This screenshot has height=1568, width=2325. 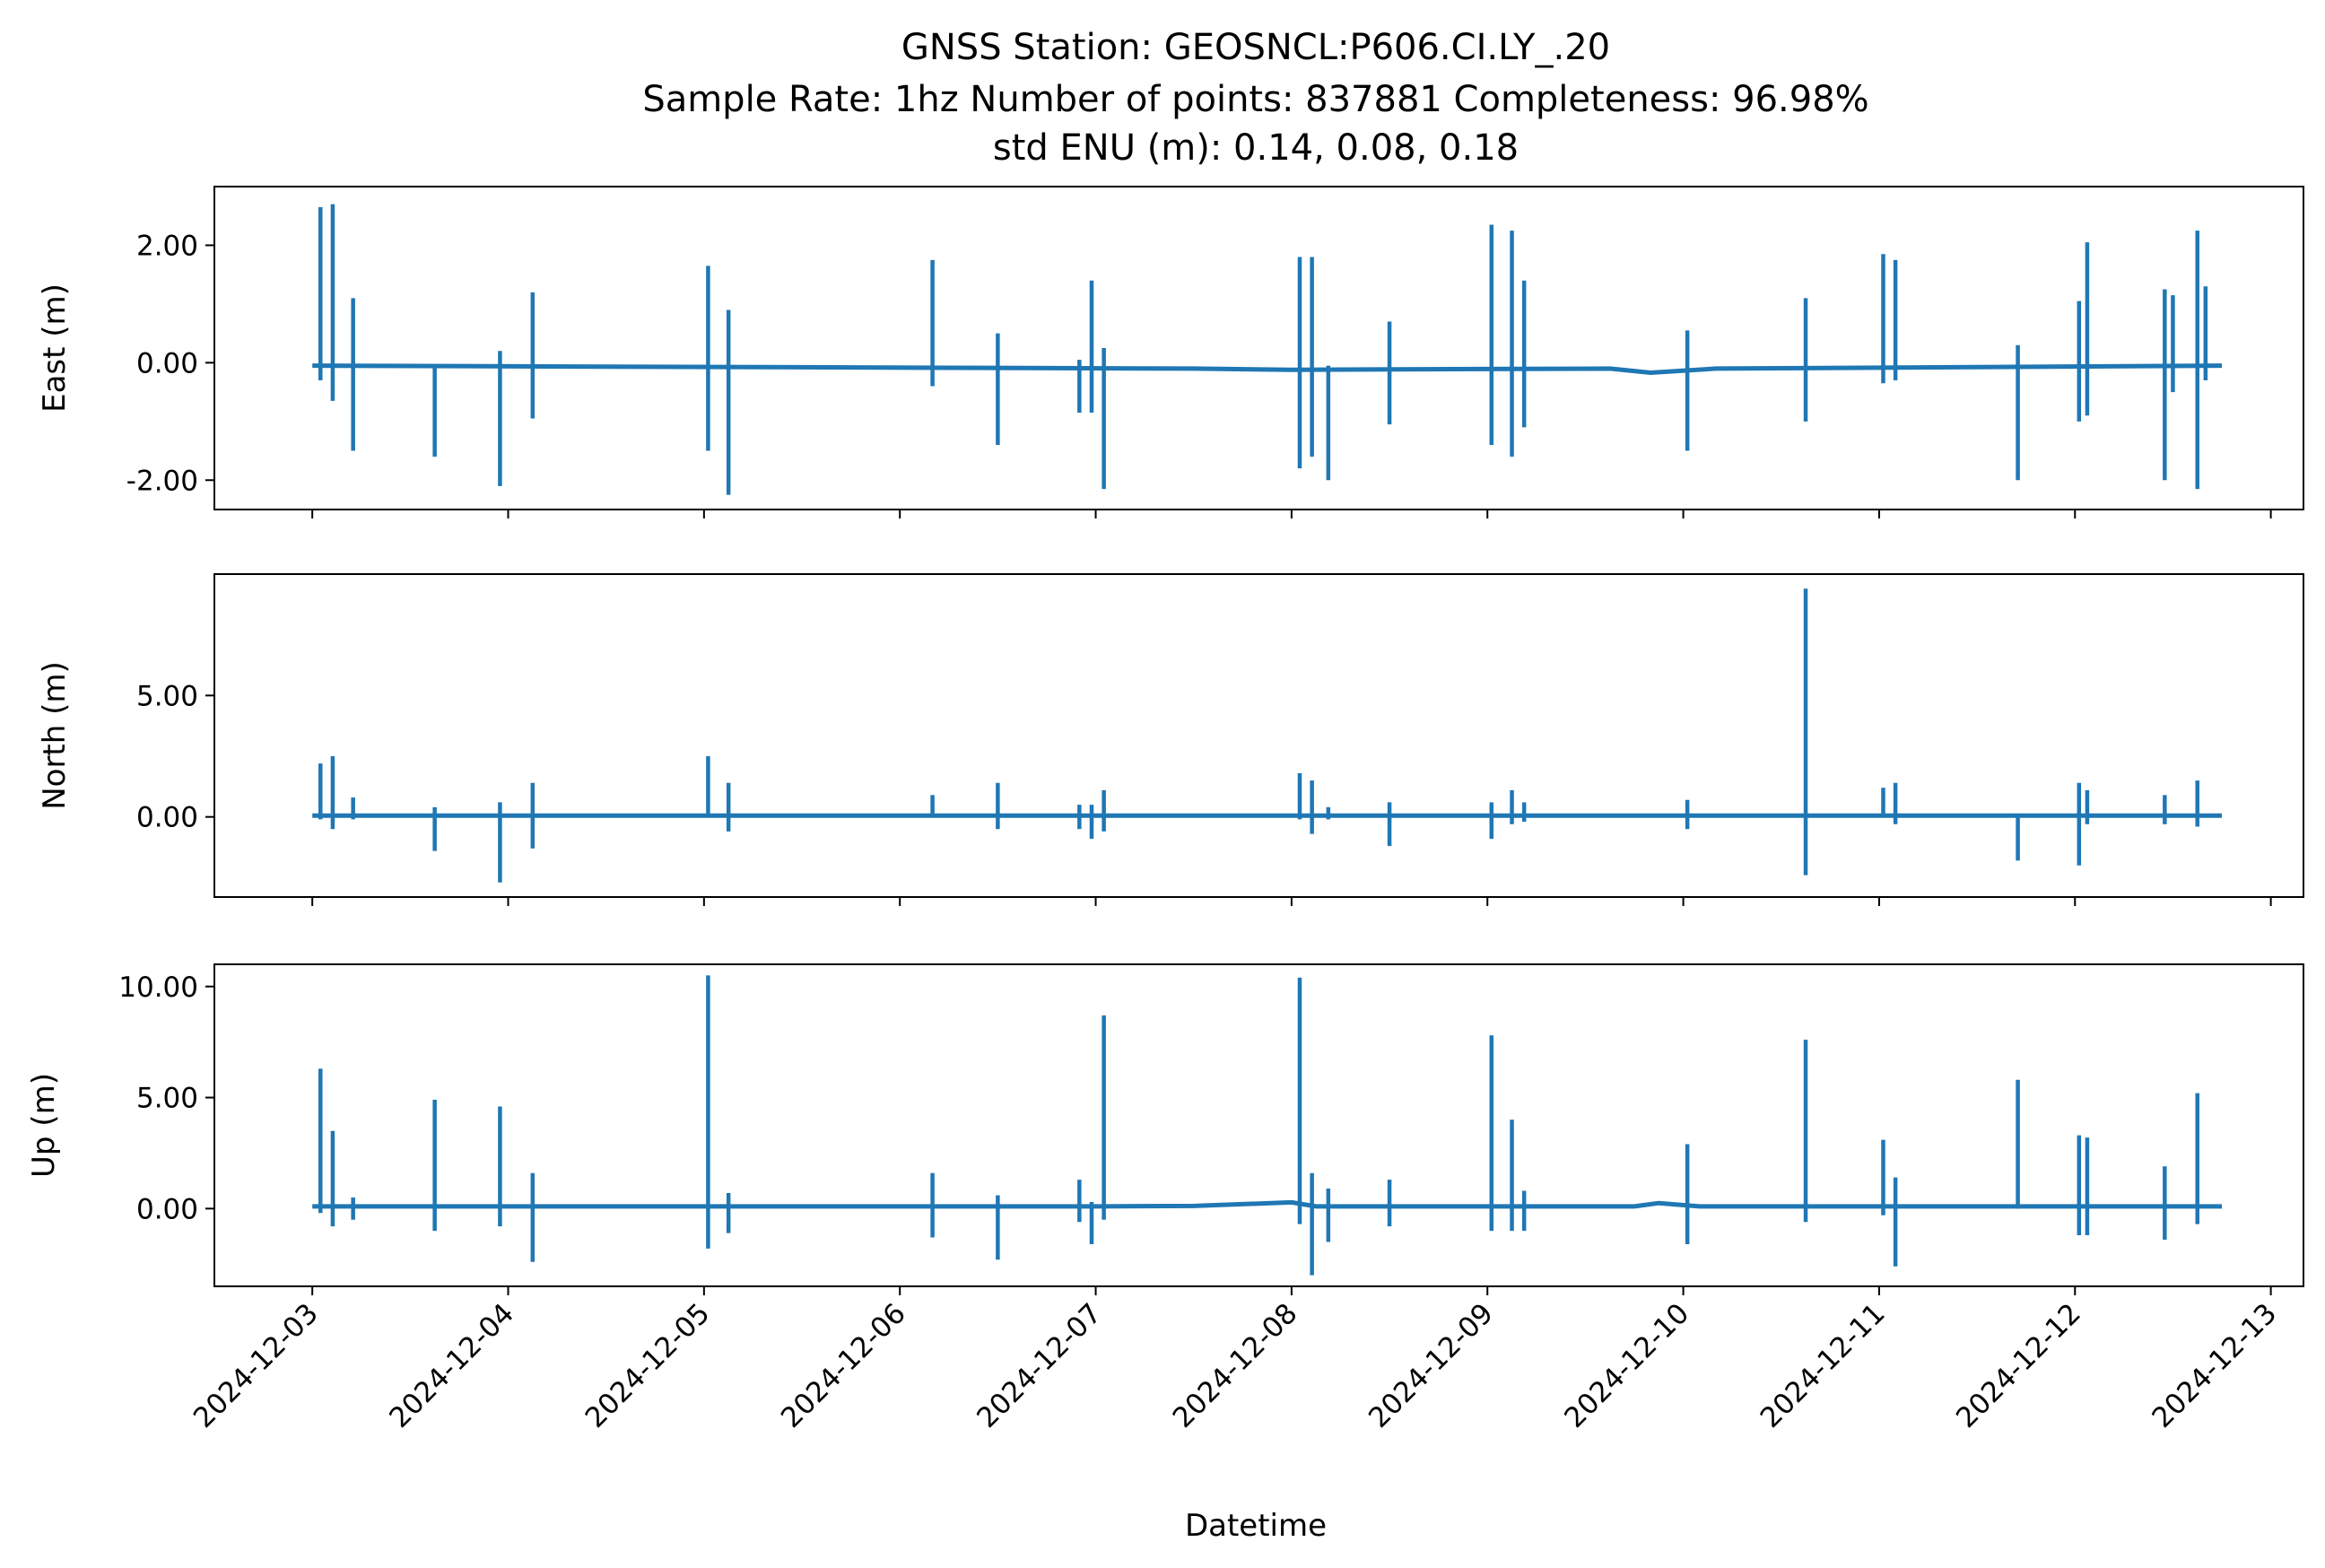 What do you see at coordinates (167, 246) in the screenshot?
I see `y-tick-label: 2.00` at bounding box center [167, 246].